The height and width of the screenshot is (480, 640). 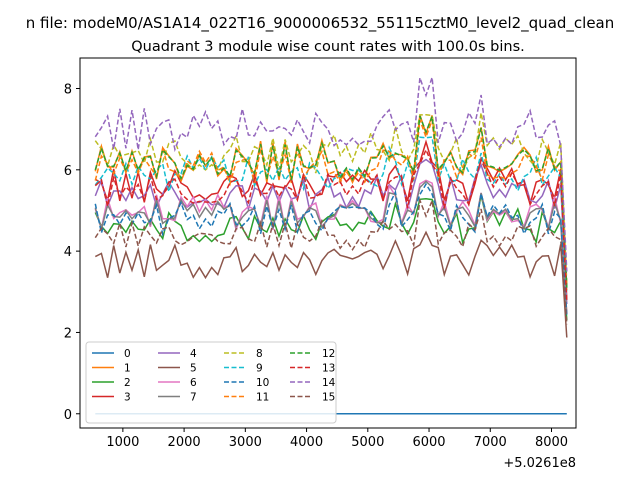 I want to click on y-tick-label: 4, so click(x=68, y=252).